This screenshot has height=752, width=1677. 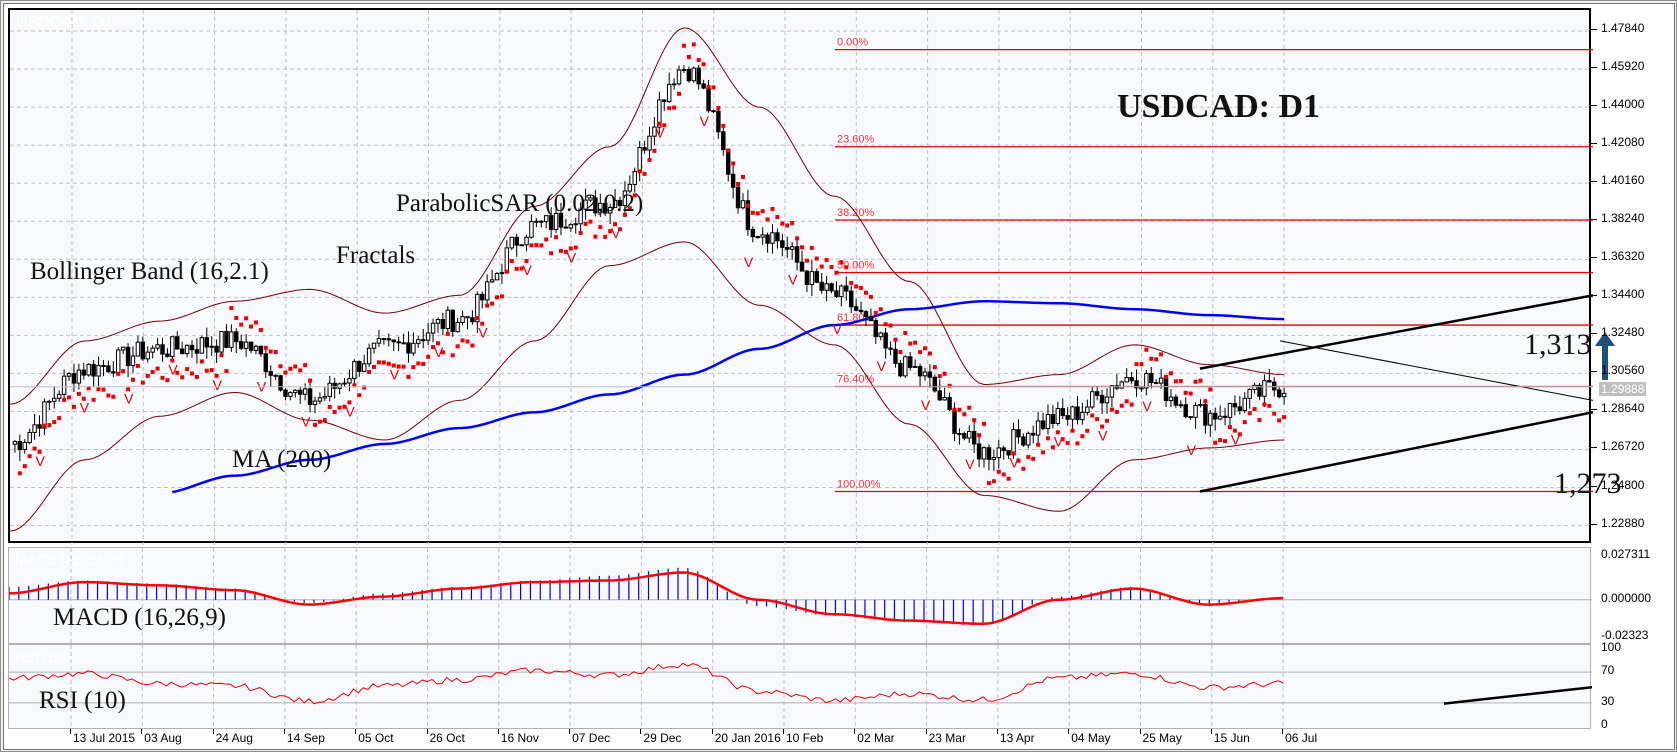 What do you see at coordinates (1625, 635) in the screenshot?
I see `macd-tick: -0.02323` at bounding box center [1625, 635].